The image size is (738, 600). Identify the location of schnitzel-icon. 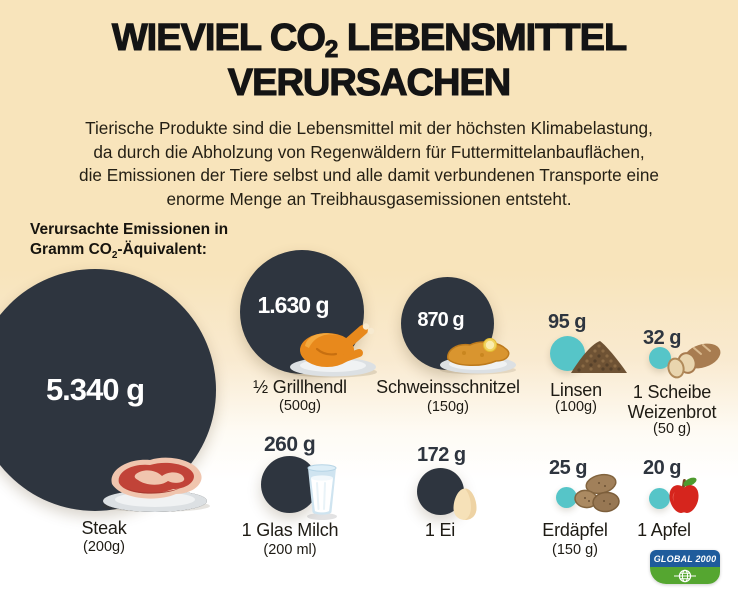
(478, 356).